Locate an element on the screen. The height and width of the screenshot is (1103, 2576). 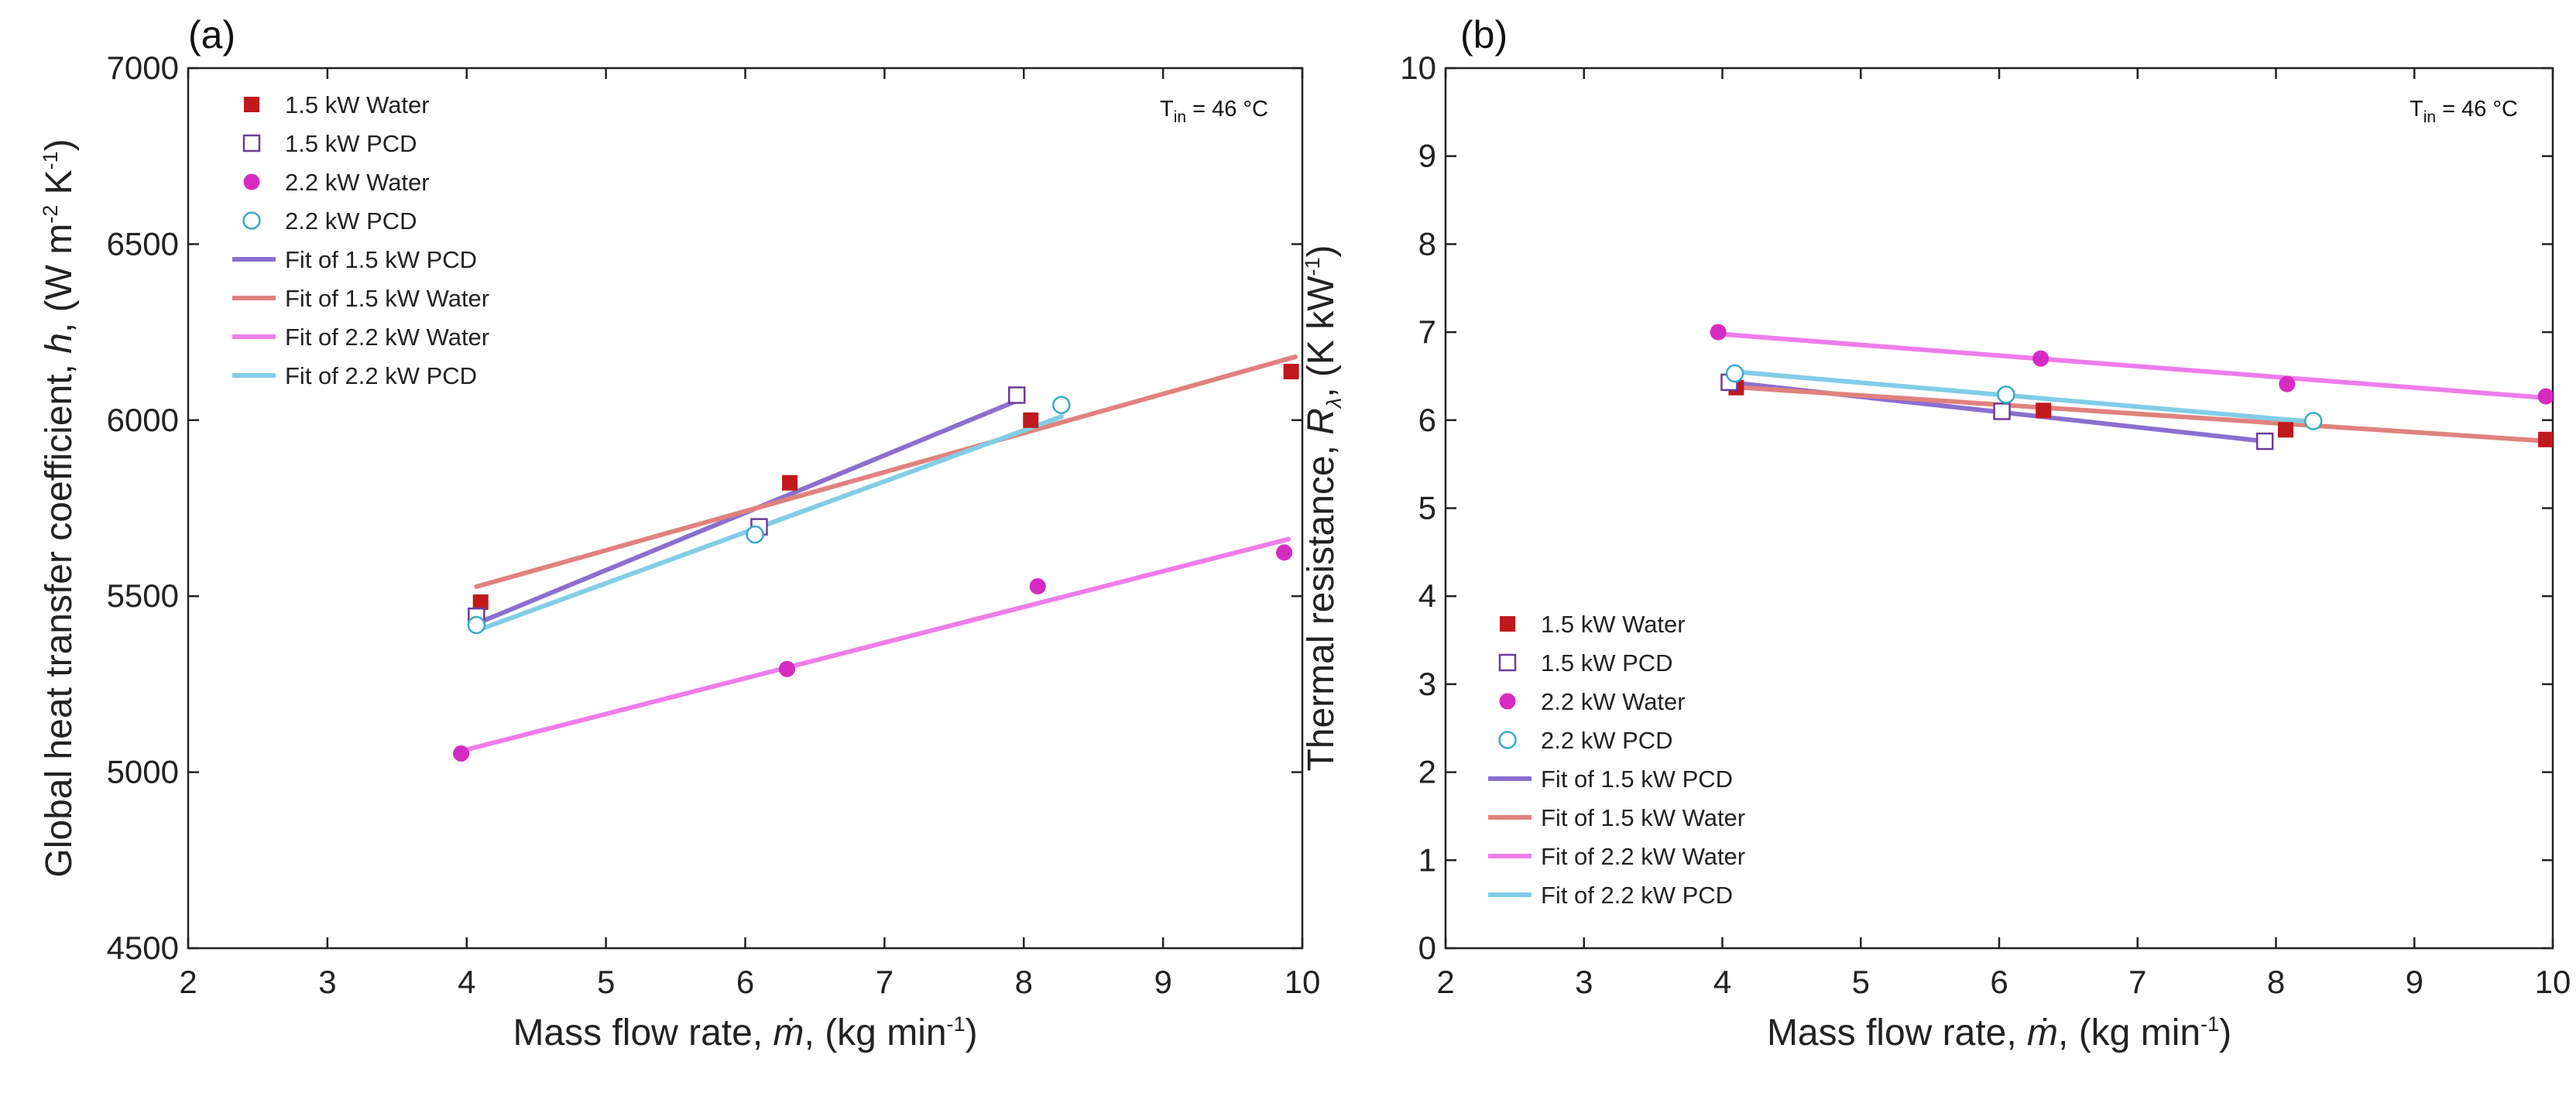
y-tick-label: 7 is located at coordinates (1427, 332).